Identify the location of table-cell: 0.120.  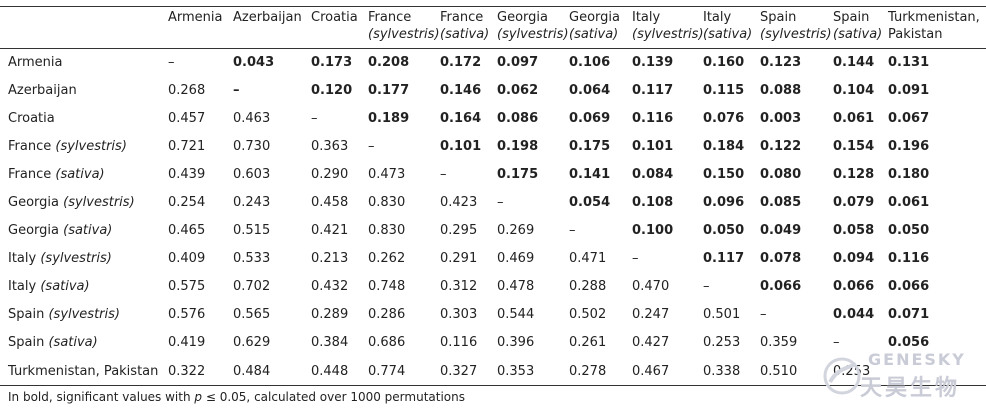
(332, 90).